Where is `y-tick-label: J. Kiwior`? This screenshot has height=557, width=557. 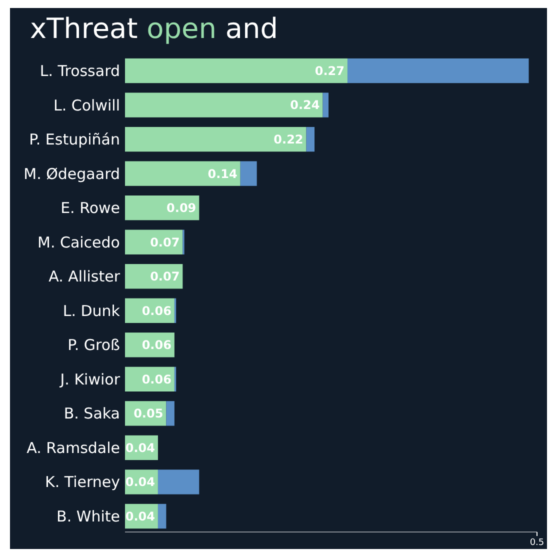 y-tick-label: J. Kiwior is located at coordinates (90, 379).